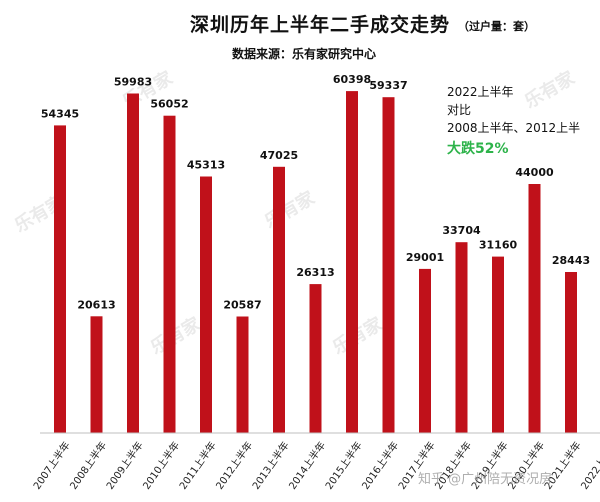 The height and width of the screenshot is (502, 600). I want to click on data-label: 20613, so click(96, 304).